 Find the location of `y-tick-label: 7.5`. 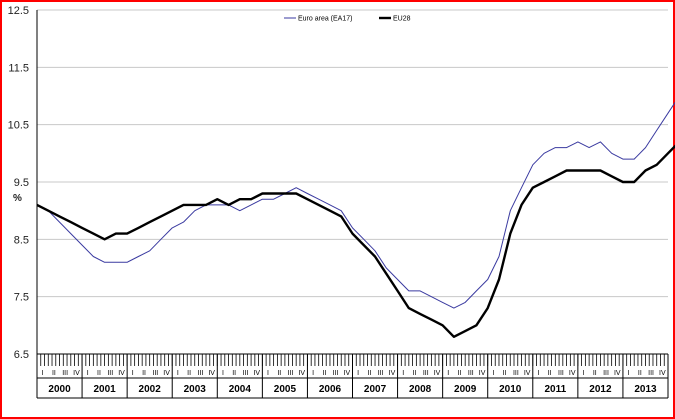

y-tick-label: 7.5 is located at coordinates (21, 298).